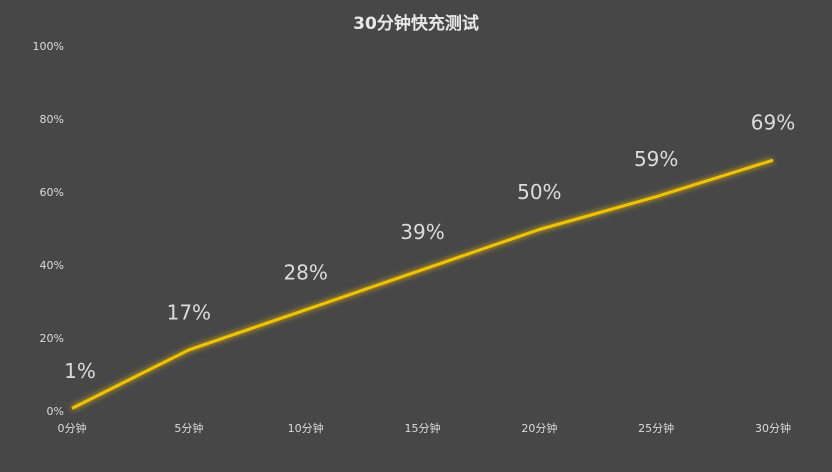 Image resolution: width=832 pixels, height=472 pixels. Describe the element at coordinates (539, 428) in the screenshot. I see `x-tick-label: 20分钟` at that location.